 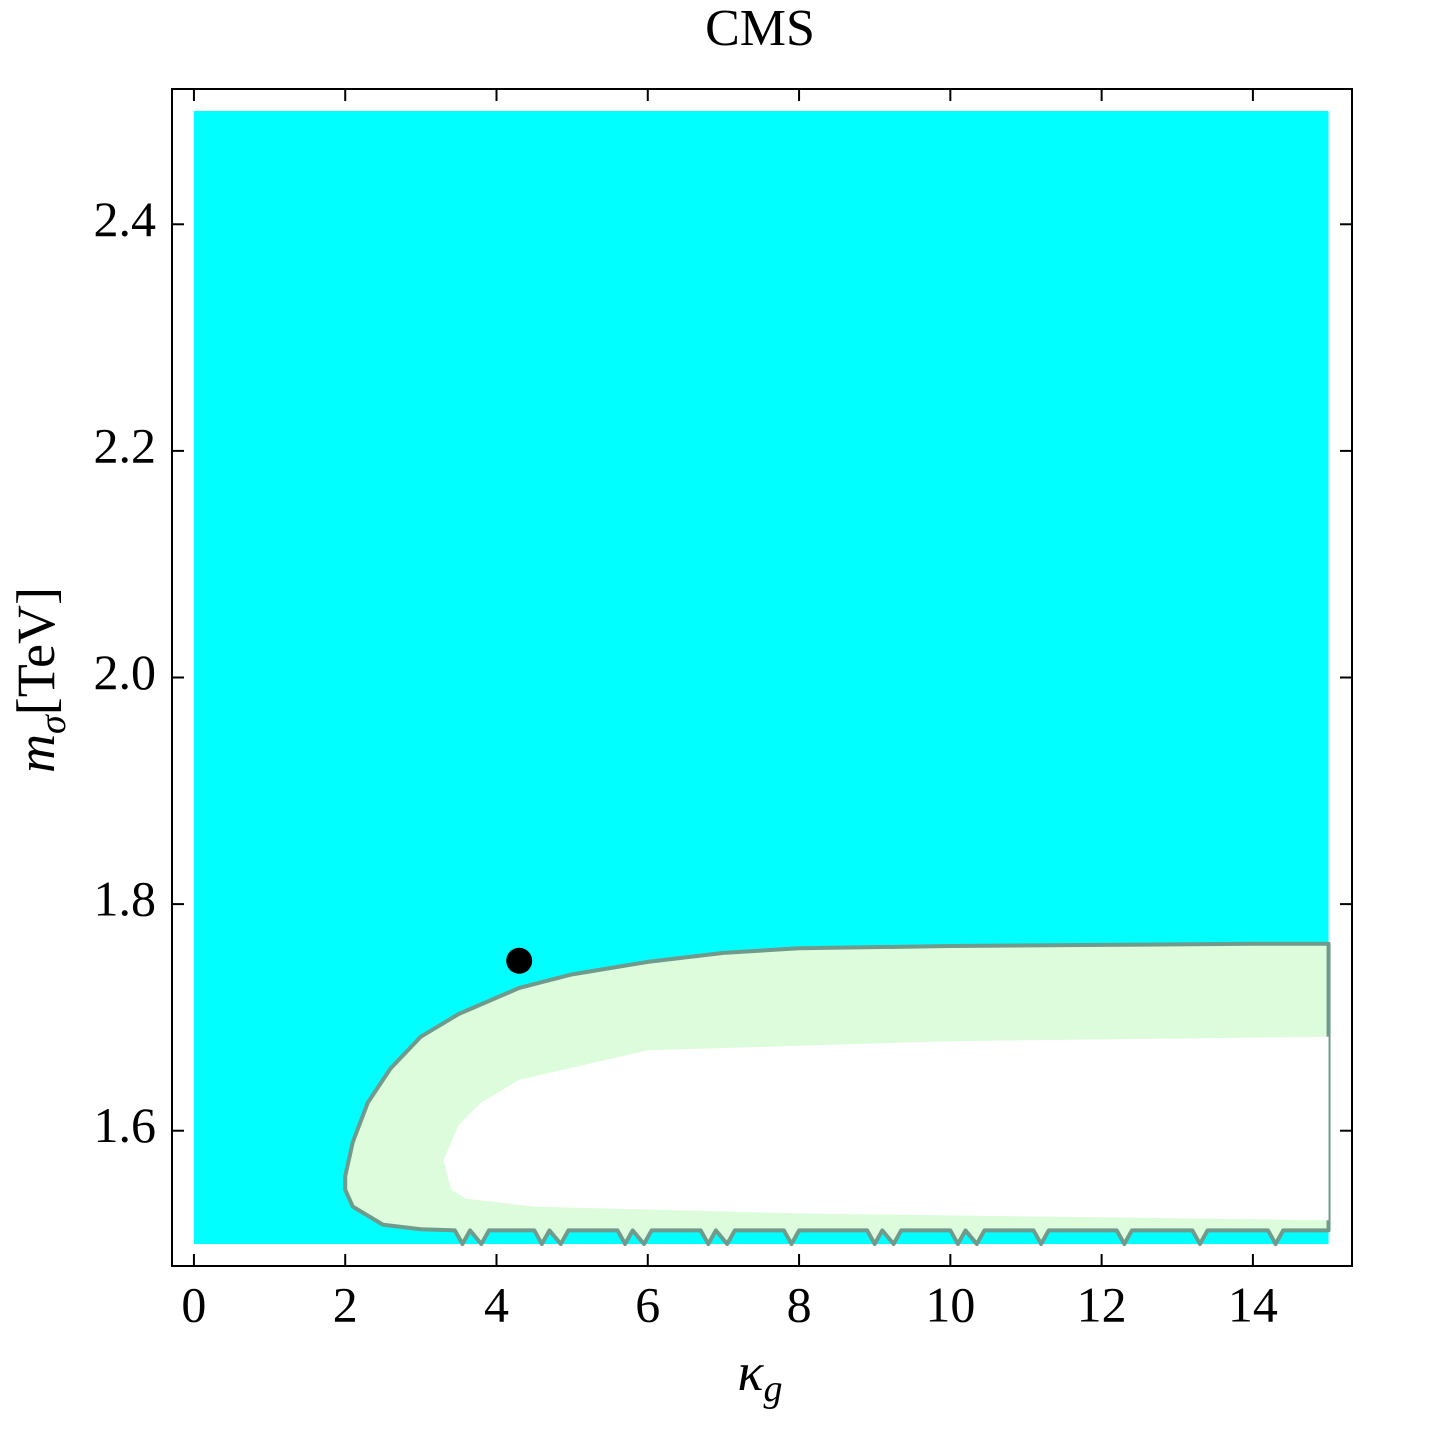 What do you see at coordinates (36, 651) in the screenshot?
I see `y-label-unit: [TeV]` at bounding box center [36, 651].